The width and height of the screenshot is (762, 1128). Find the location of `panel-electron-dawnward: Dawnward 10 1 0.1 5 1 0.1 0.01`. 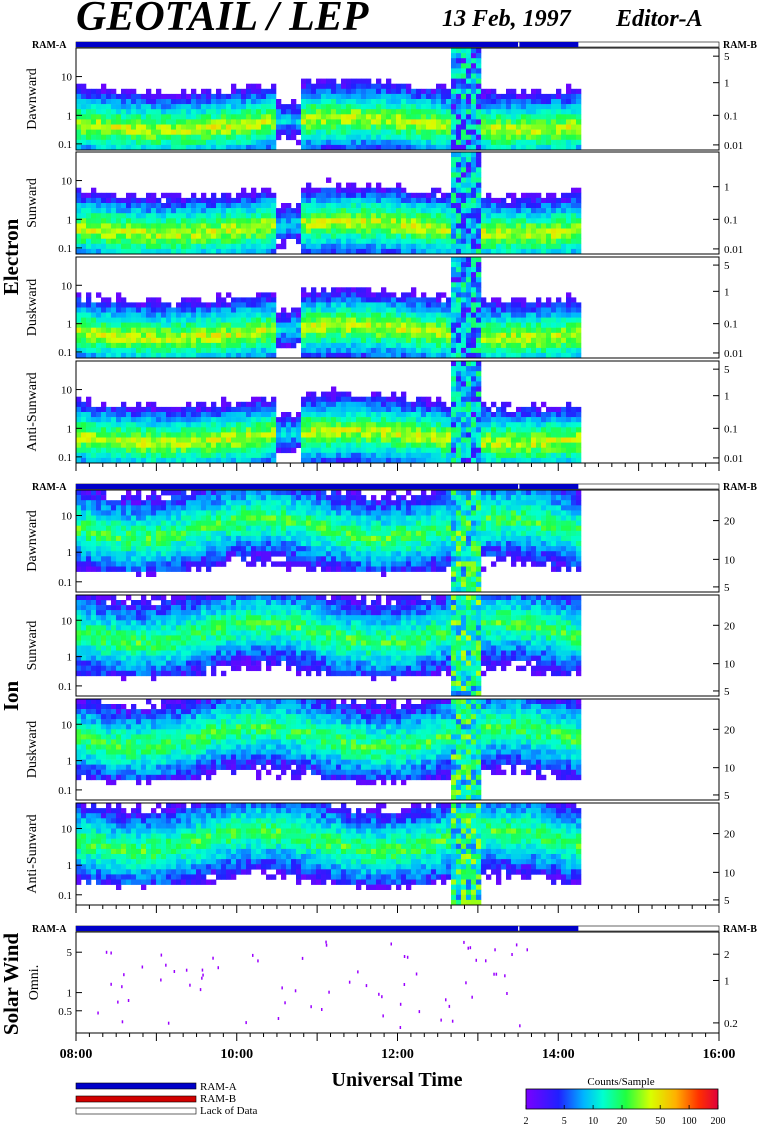

panel-electron-dawnward: Dawnward 10 1 0.1 5 1 0.1 0.01 is located at coordinates (384, 99).